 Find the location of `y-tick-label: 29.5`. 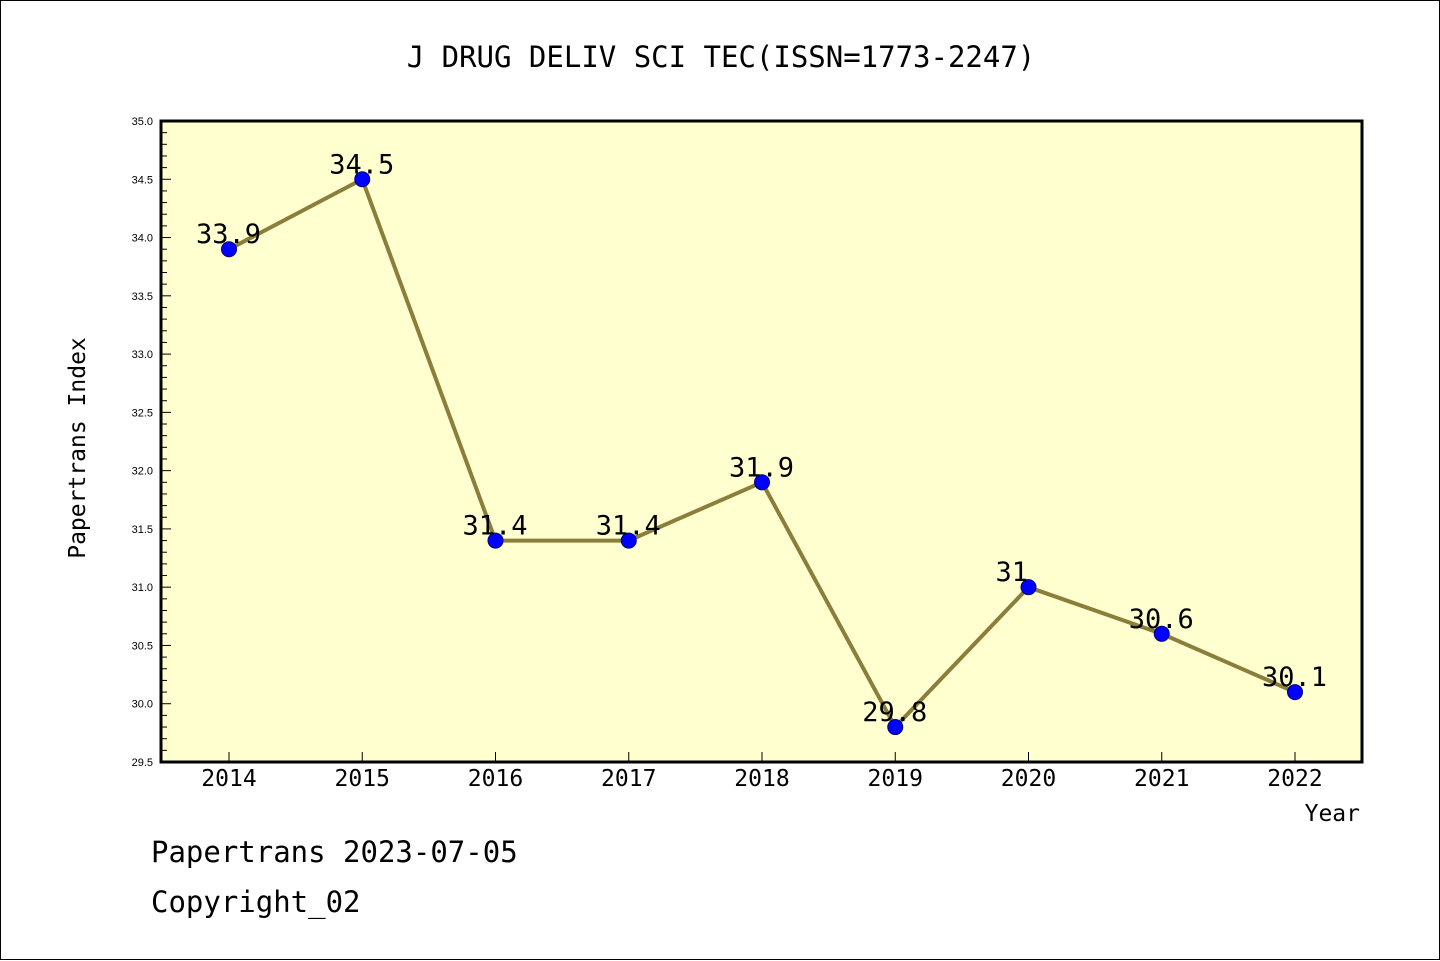

y-tick-label: 29.5 is located at coordinates (142, 763).